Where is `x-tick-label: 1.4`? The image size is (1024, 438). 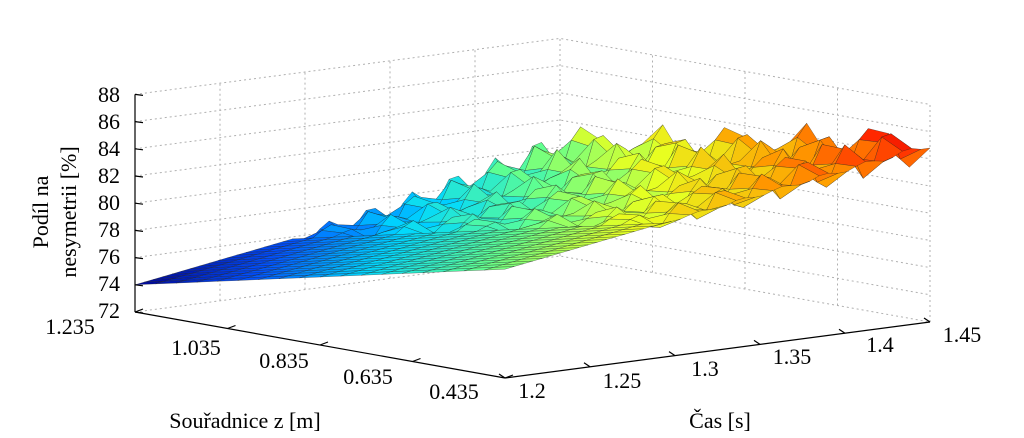 x-tick-label: 1.4 is located at coordinates (880, 344).